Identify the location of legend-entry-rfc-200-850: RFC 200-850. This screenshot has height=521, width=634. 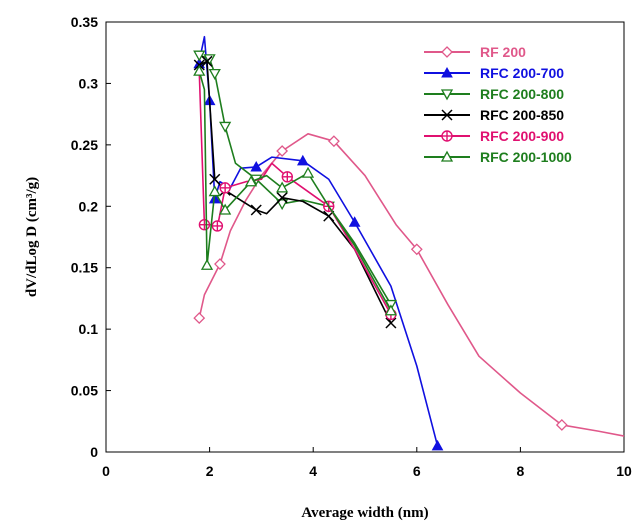
(494, 115).